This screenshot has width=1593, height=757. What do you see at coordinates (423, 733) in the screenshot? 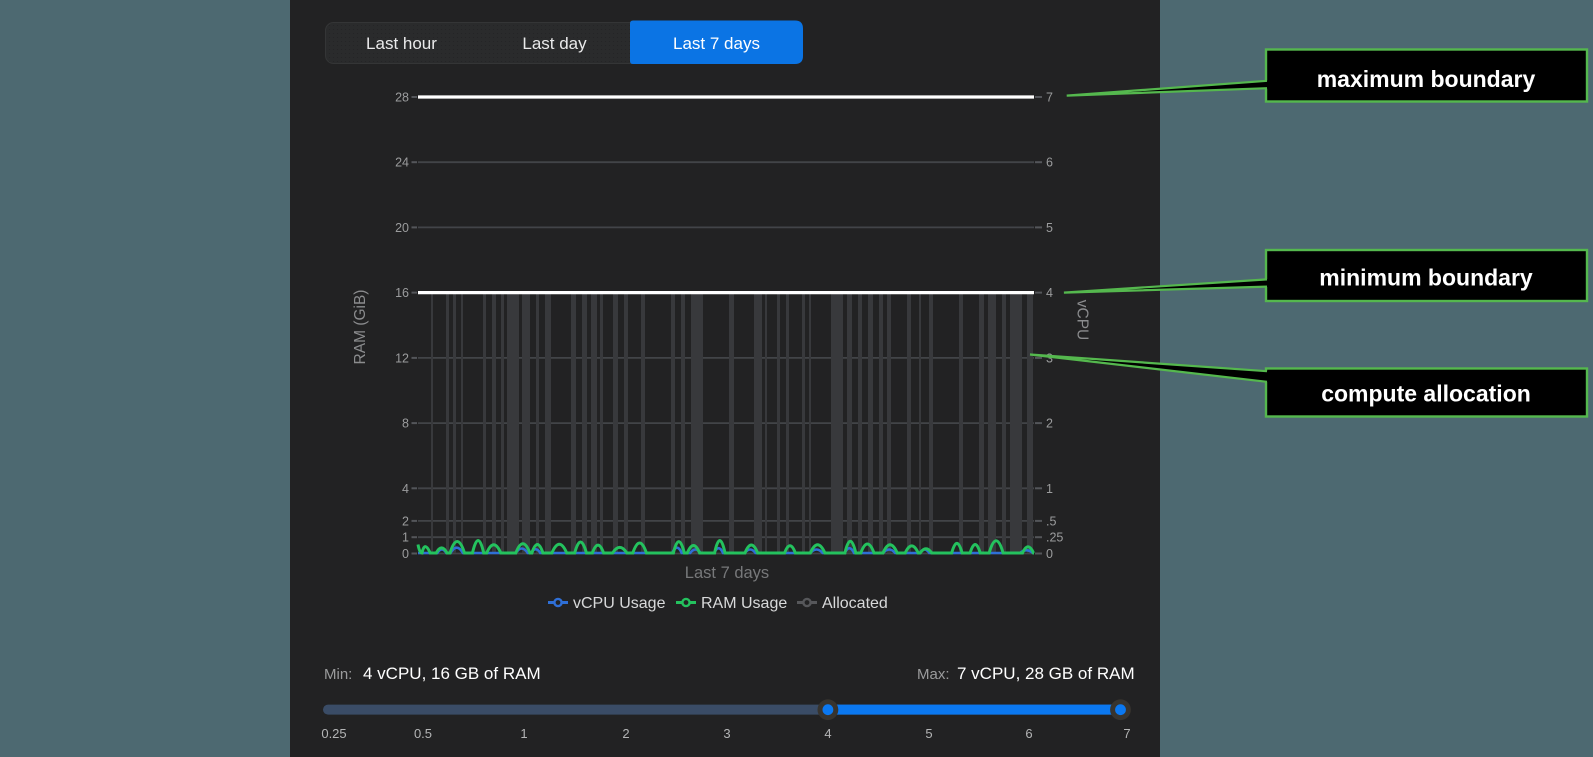
I see `svg-text: 0.5` at bounding box center [423, 733].